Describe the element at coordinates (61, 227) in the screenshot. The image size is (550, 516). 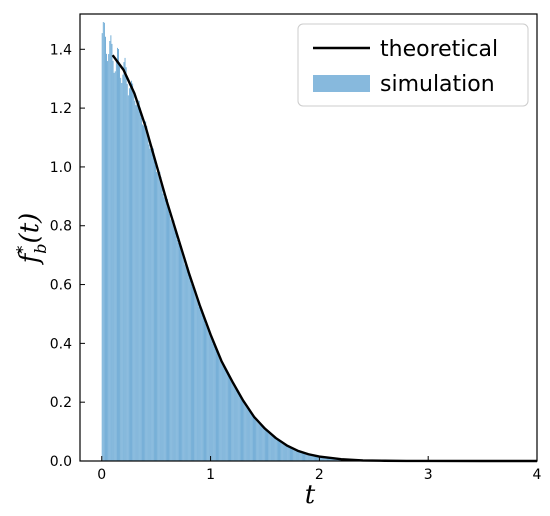
I see `y-tick-label: 0.8` at that location.